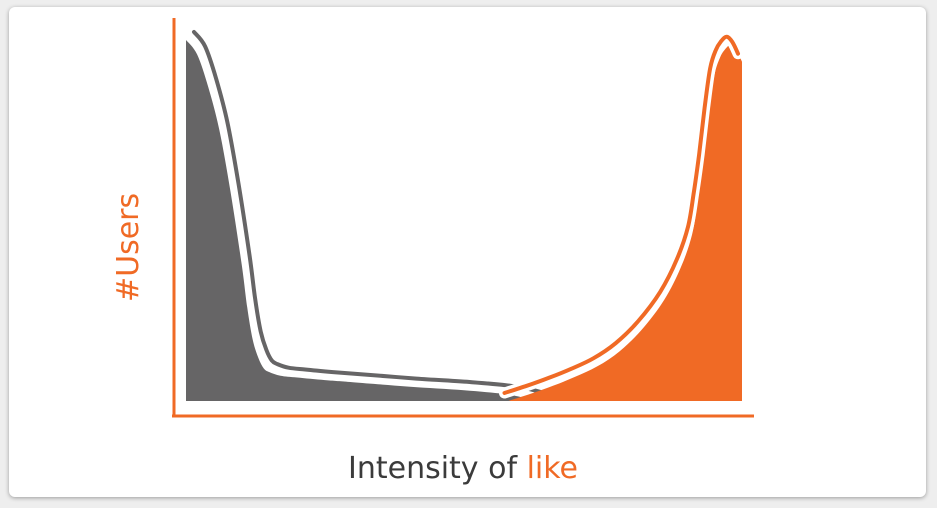  I want to click on y-axis-label-prefix: #, so click(128, 289).